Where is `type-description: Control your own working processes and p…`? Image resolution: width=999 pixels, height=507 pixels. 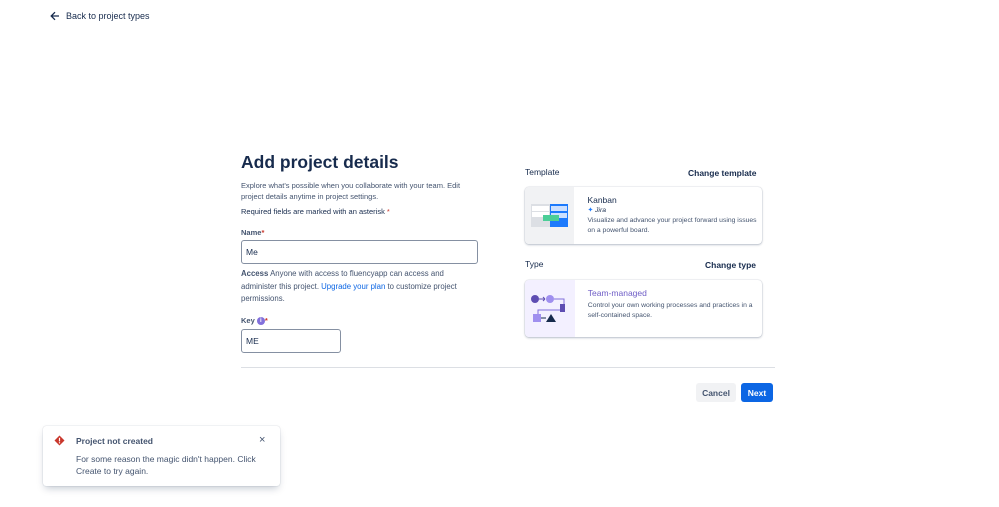
type-description: Control your own working processes and p… is located at coordinates (670, 310).